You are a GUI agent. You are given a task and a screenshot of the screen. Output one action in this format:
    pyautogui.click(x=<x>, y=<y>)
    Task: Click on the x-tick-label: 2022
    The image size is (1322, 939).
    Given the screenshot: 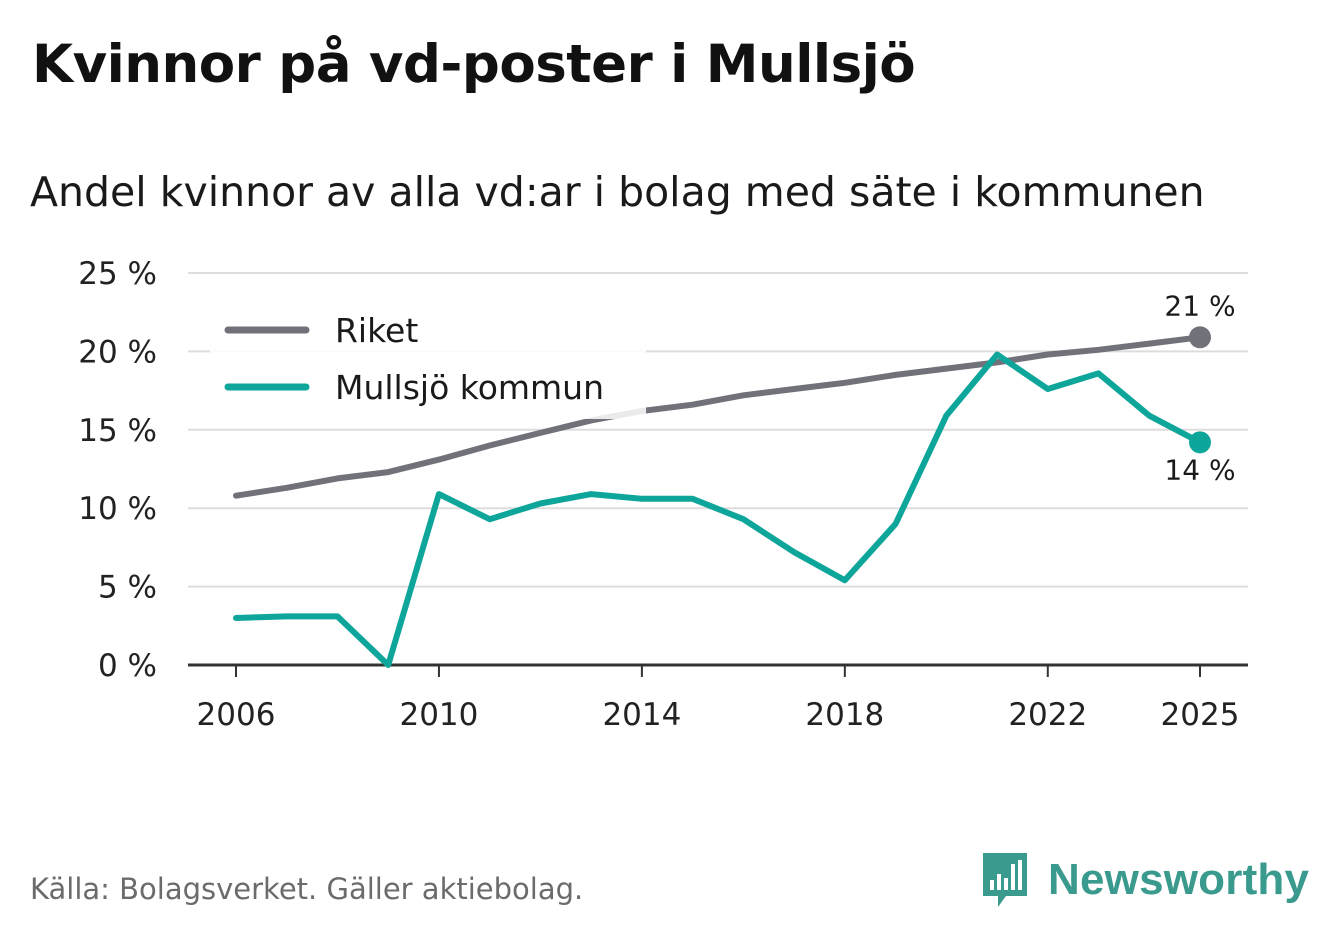 What is the action you would take?
    pyautogui.click(x=1047, y=715)
    